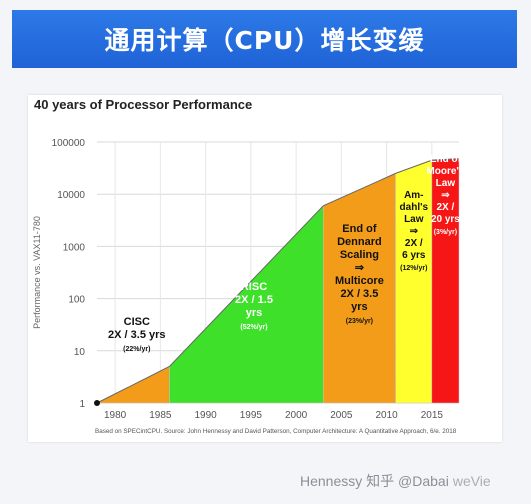  Describe the element at coordinates (386, 415) in the screenshot. I see `x-tick-label: 2010` at that location.